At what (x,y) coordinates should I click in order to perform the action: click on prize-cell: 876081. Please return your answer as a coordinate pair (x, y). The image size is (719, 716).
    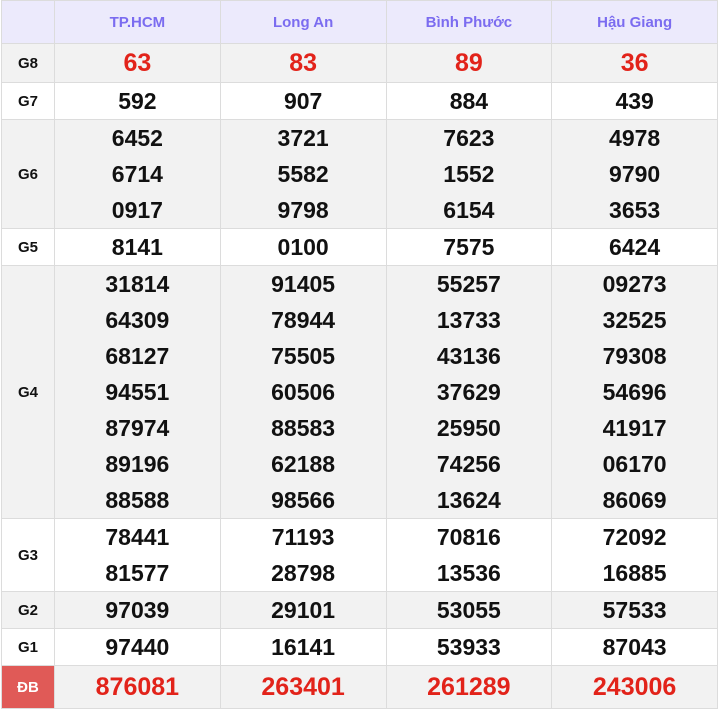
    Looking at the image, I should click on (137, 687).